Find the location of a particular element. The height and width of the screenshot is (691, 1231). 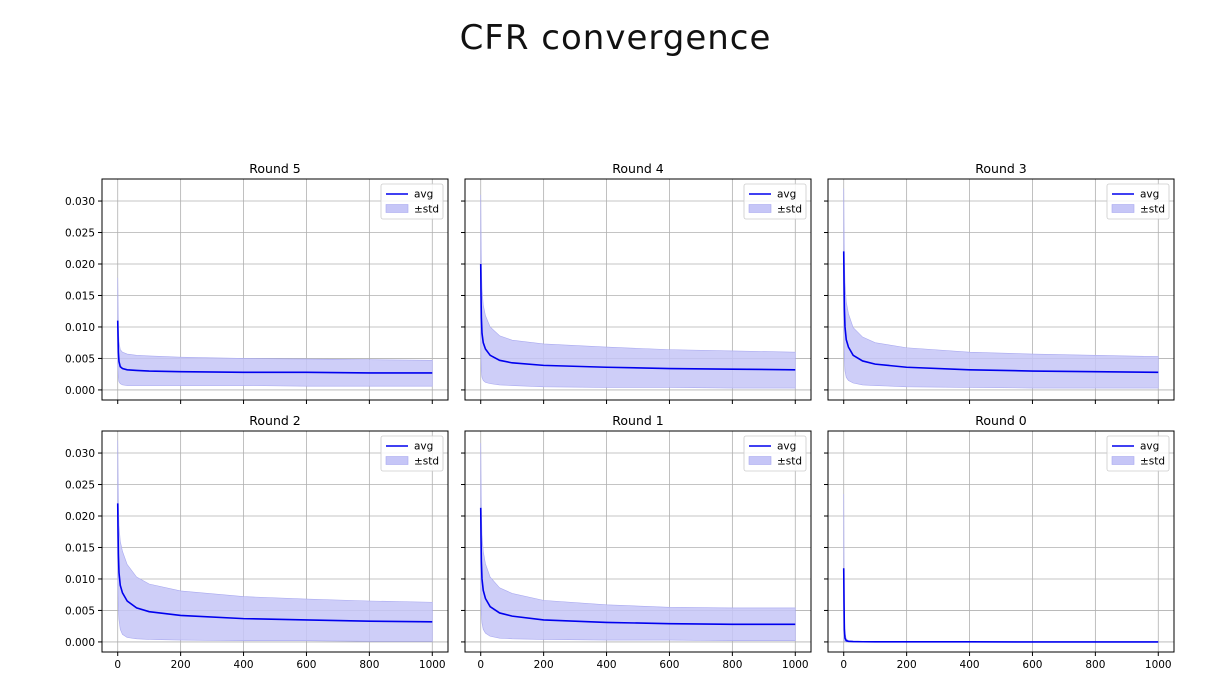

chart-panel-4: Round 1 0 200 400 600 800 1000 avg ±std is located at coordinates (636, 542).